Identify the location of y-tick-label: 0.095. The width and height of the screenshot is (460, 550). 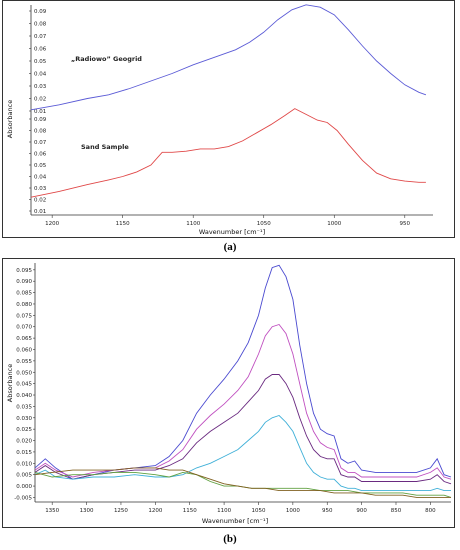
(24, 271).